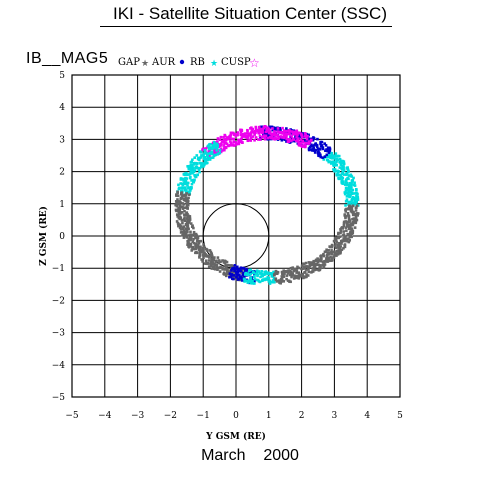 This screenshot has height=500, width=500. I want to click on footer-date: March 2000, so click(250, 456).